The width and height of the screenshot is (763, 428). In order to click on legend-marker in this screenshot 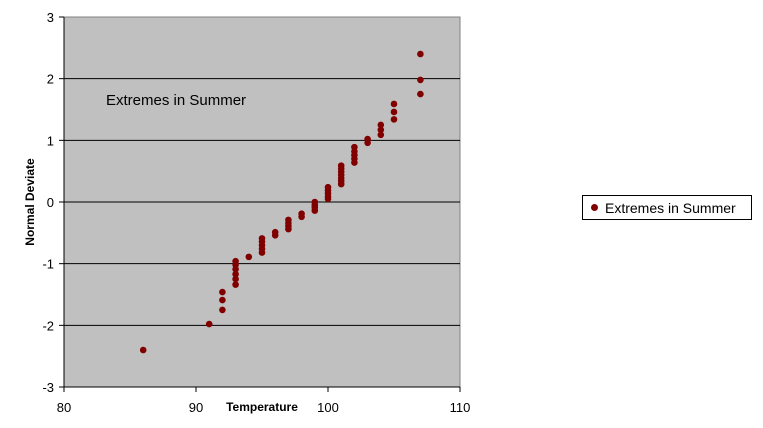, I will do `click(594, 207)`.